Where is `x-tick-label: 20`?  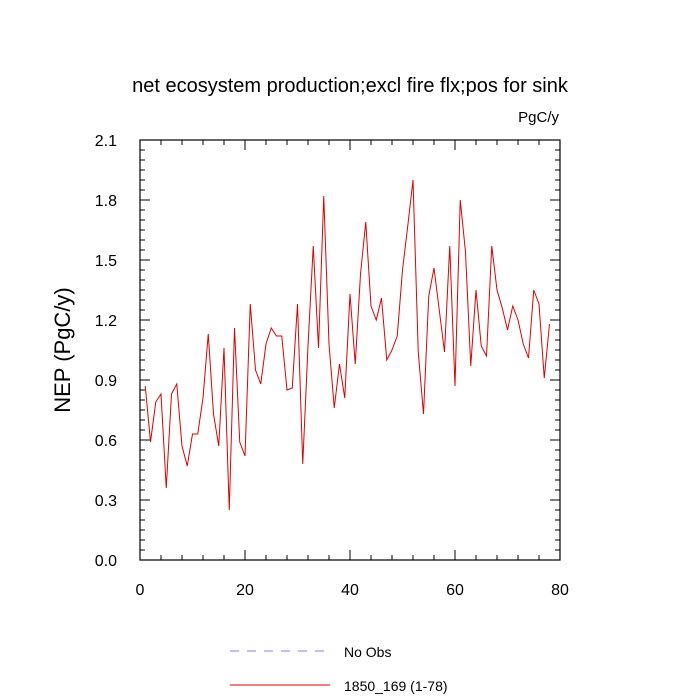
x-tick-label: 20 is located at coordinates (245, 590).